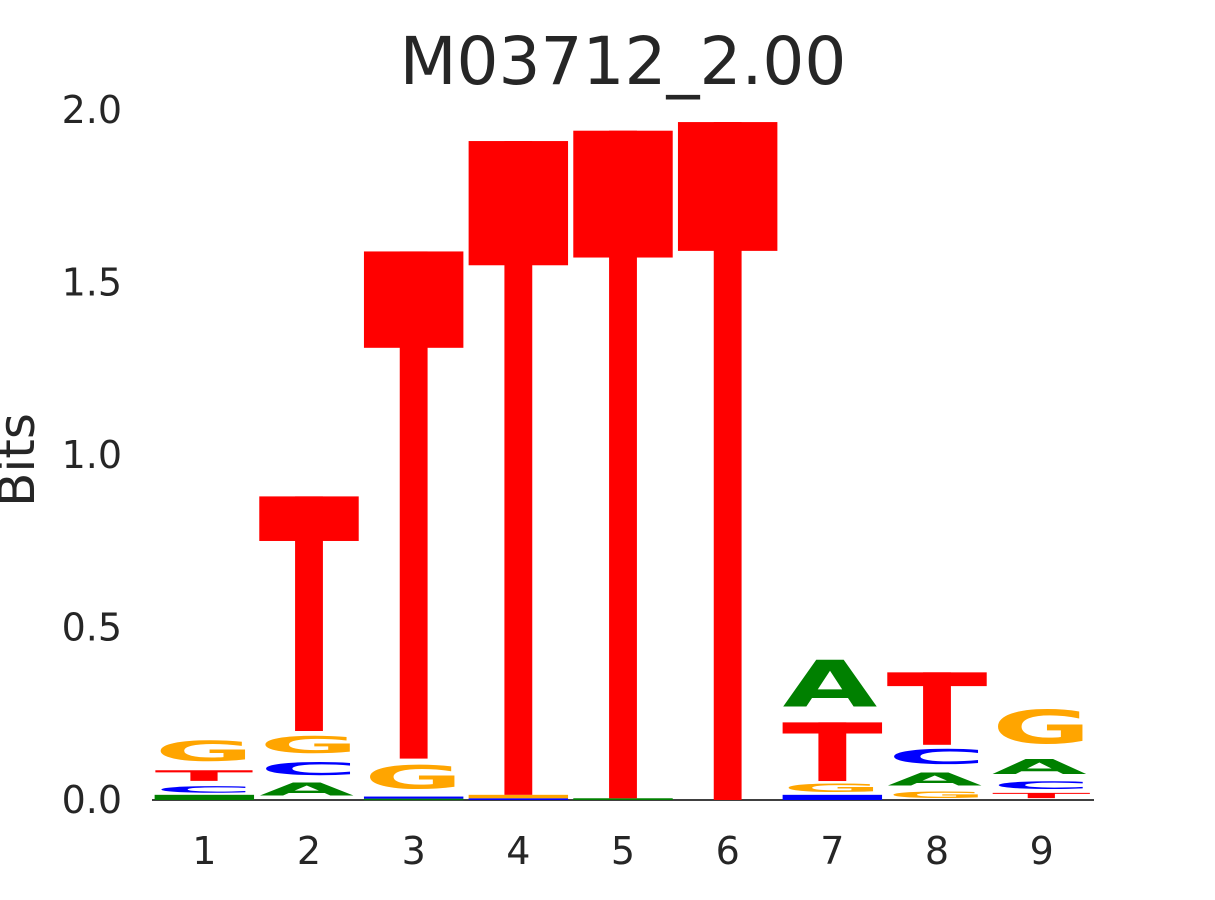 This screenshot has height=900, width=1215. I want to click on y-tick-label: 1.0, so click(92, 455).